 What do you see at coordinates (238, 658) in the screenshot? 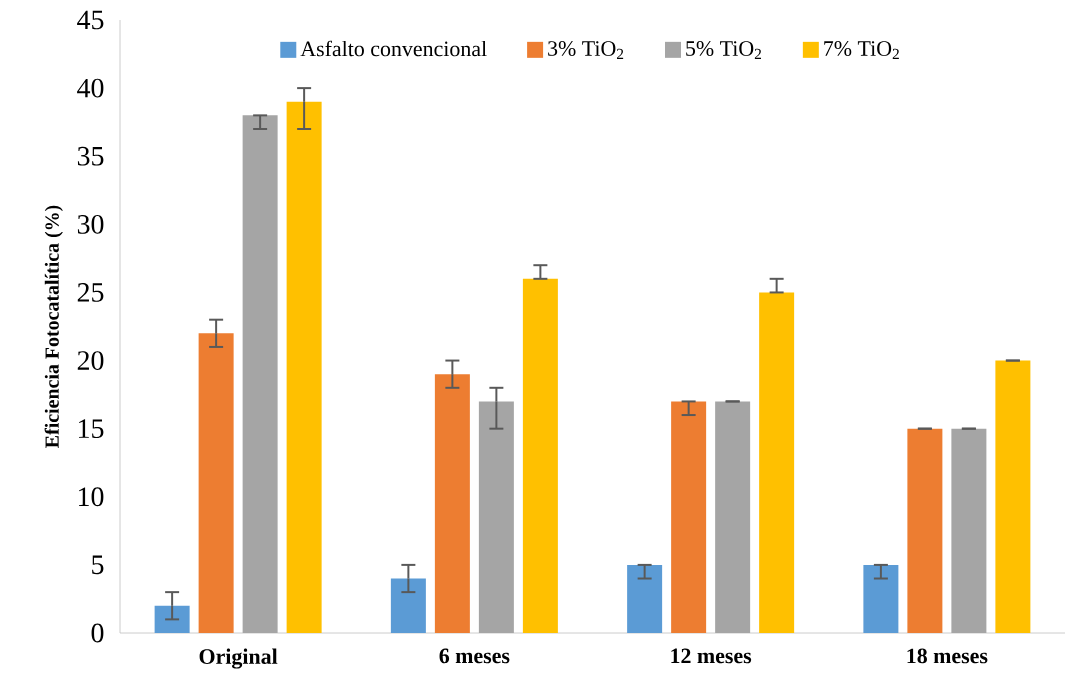
I see `x-tick-label: Original` at bounding box center [238, 658].